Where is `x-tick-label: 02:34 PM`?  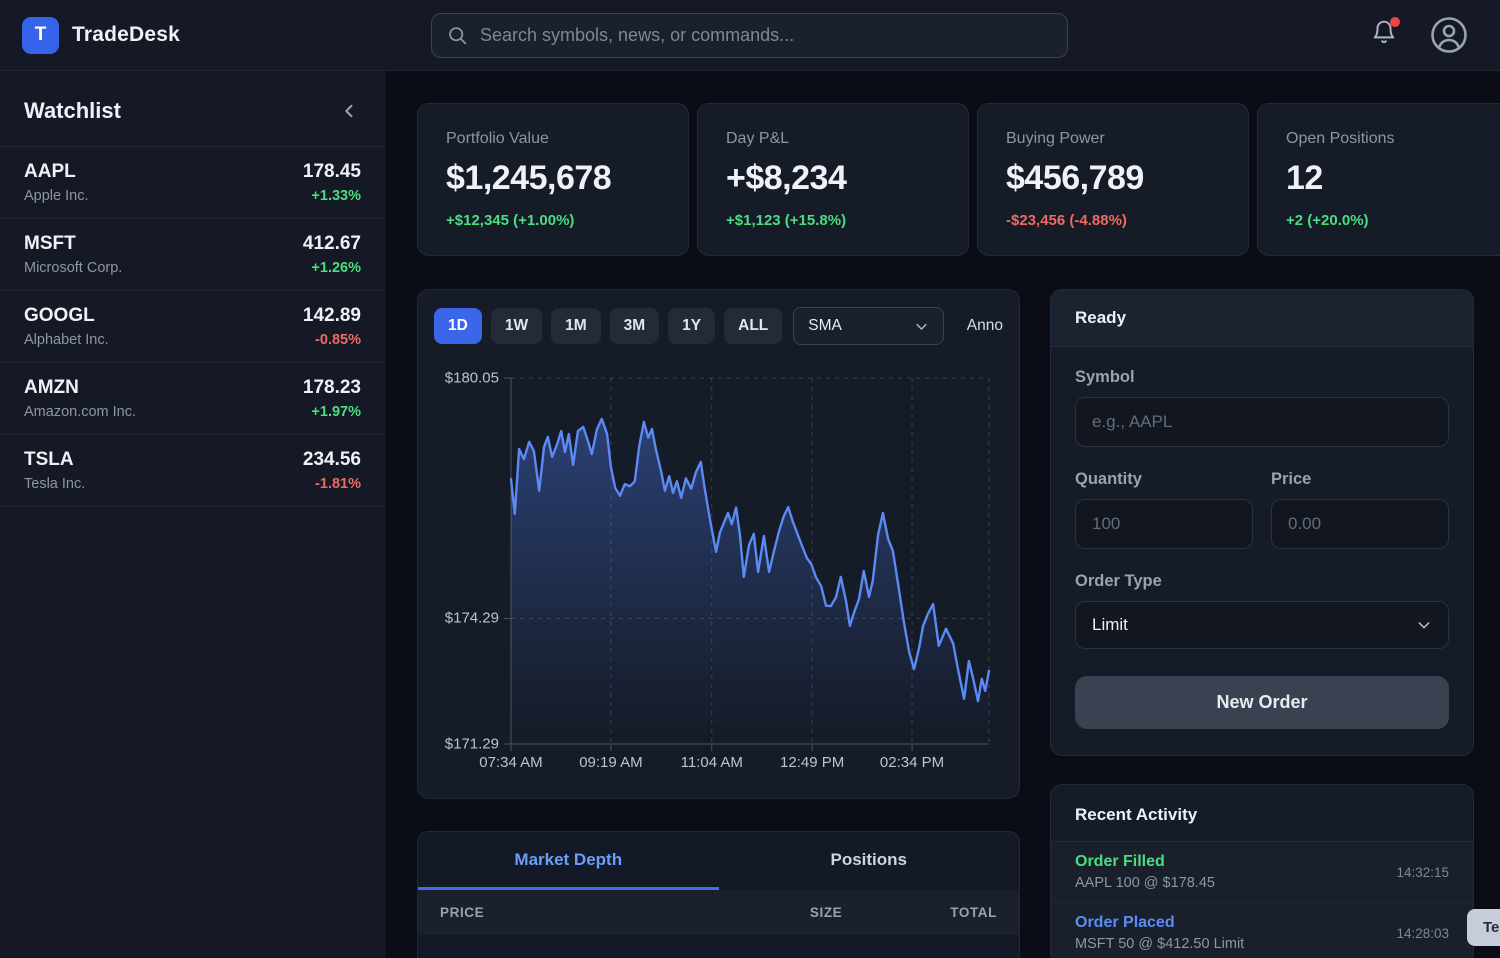 x-tick-label: 02:34 PM is located at coordinates (912, 762).